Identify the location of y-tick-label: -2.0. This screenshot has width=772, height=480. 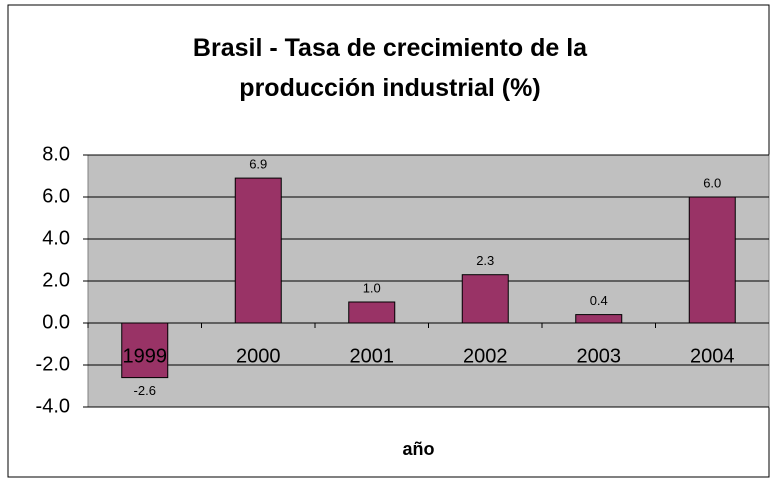
(53, 364).